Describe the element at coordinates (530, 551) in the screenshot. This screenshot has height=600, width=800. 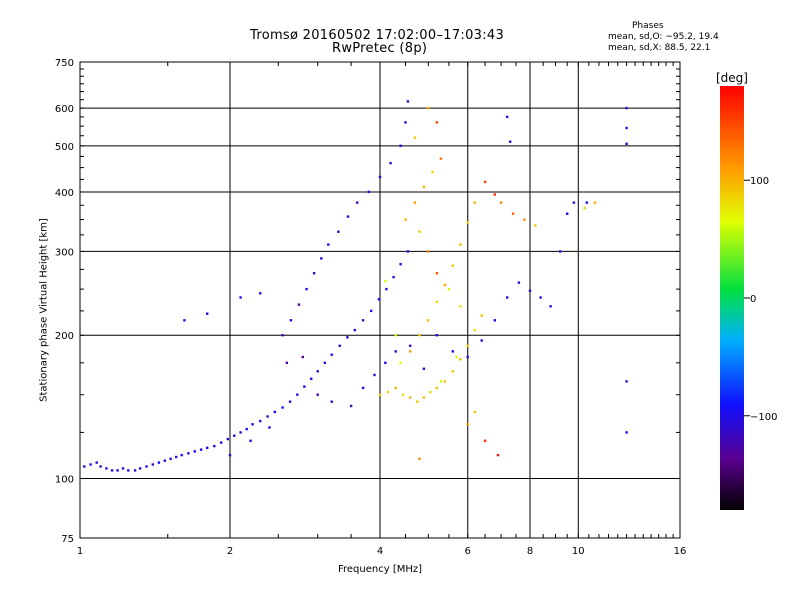
I see `x-tick-label: 8` at that location.